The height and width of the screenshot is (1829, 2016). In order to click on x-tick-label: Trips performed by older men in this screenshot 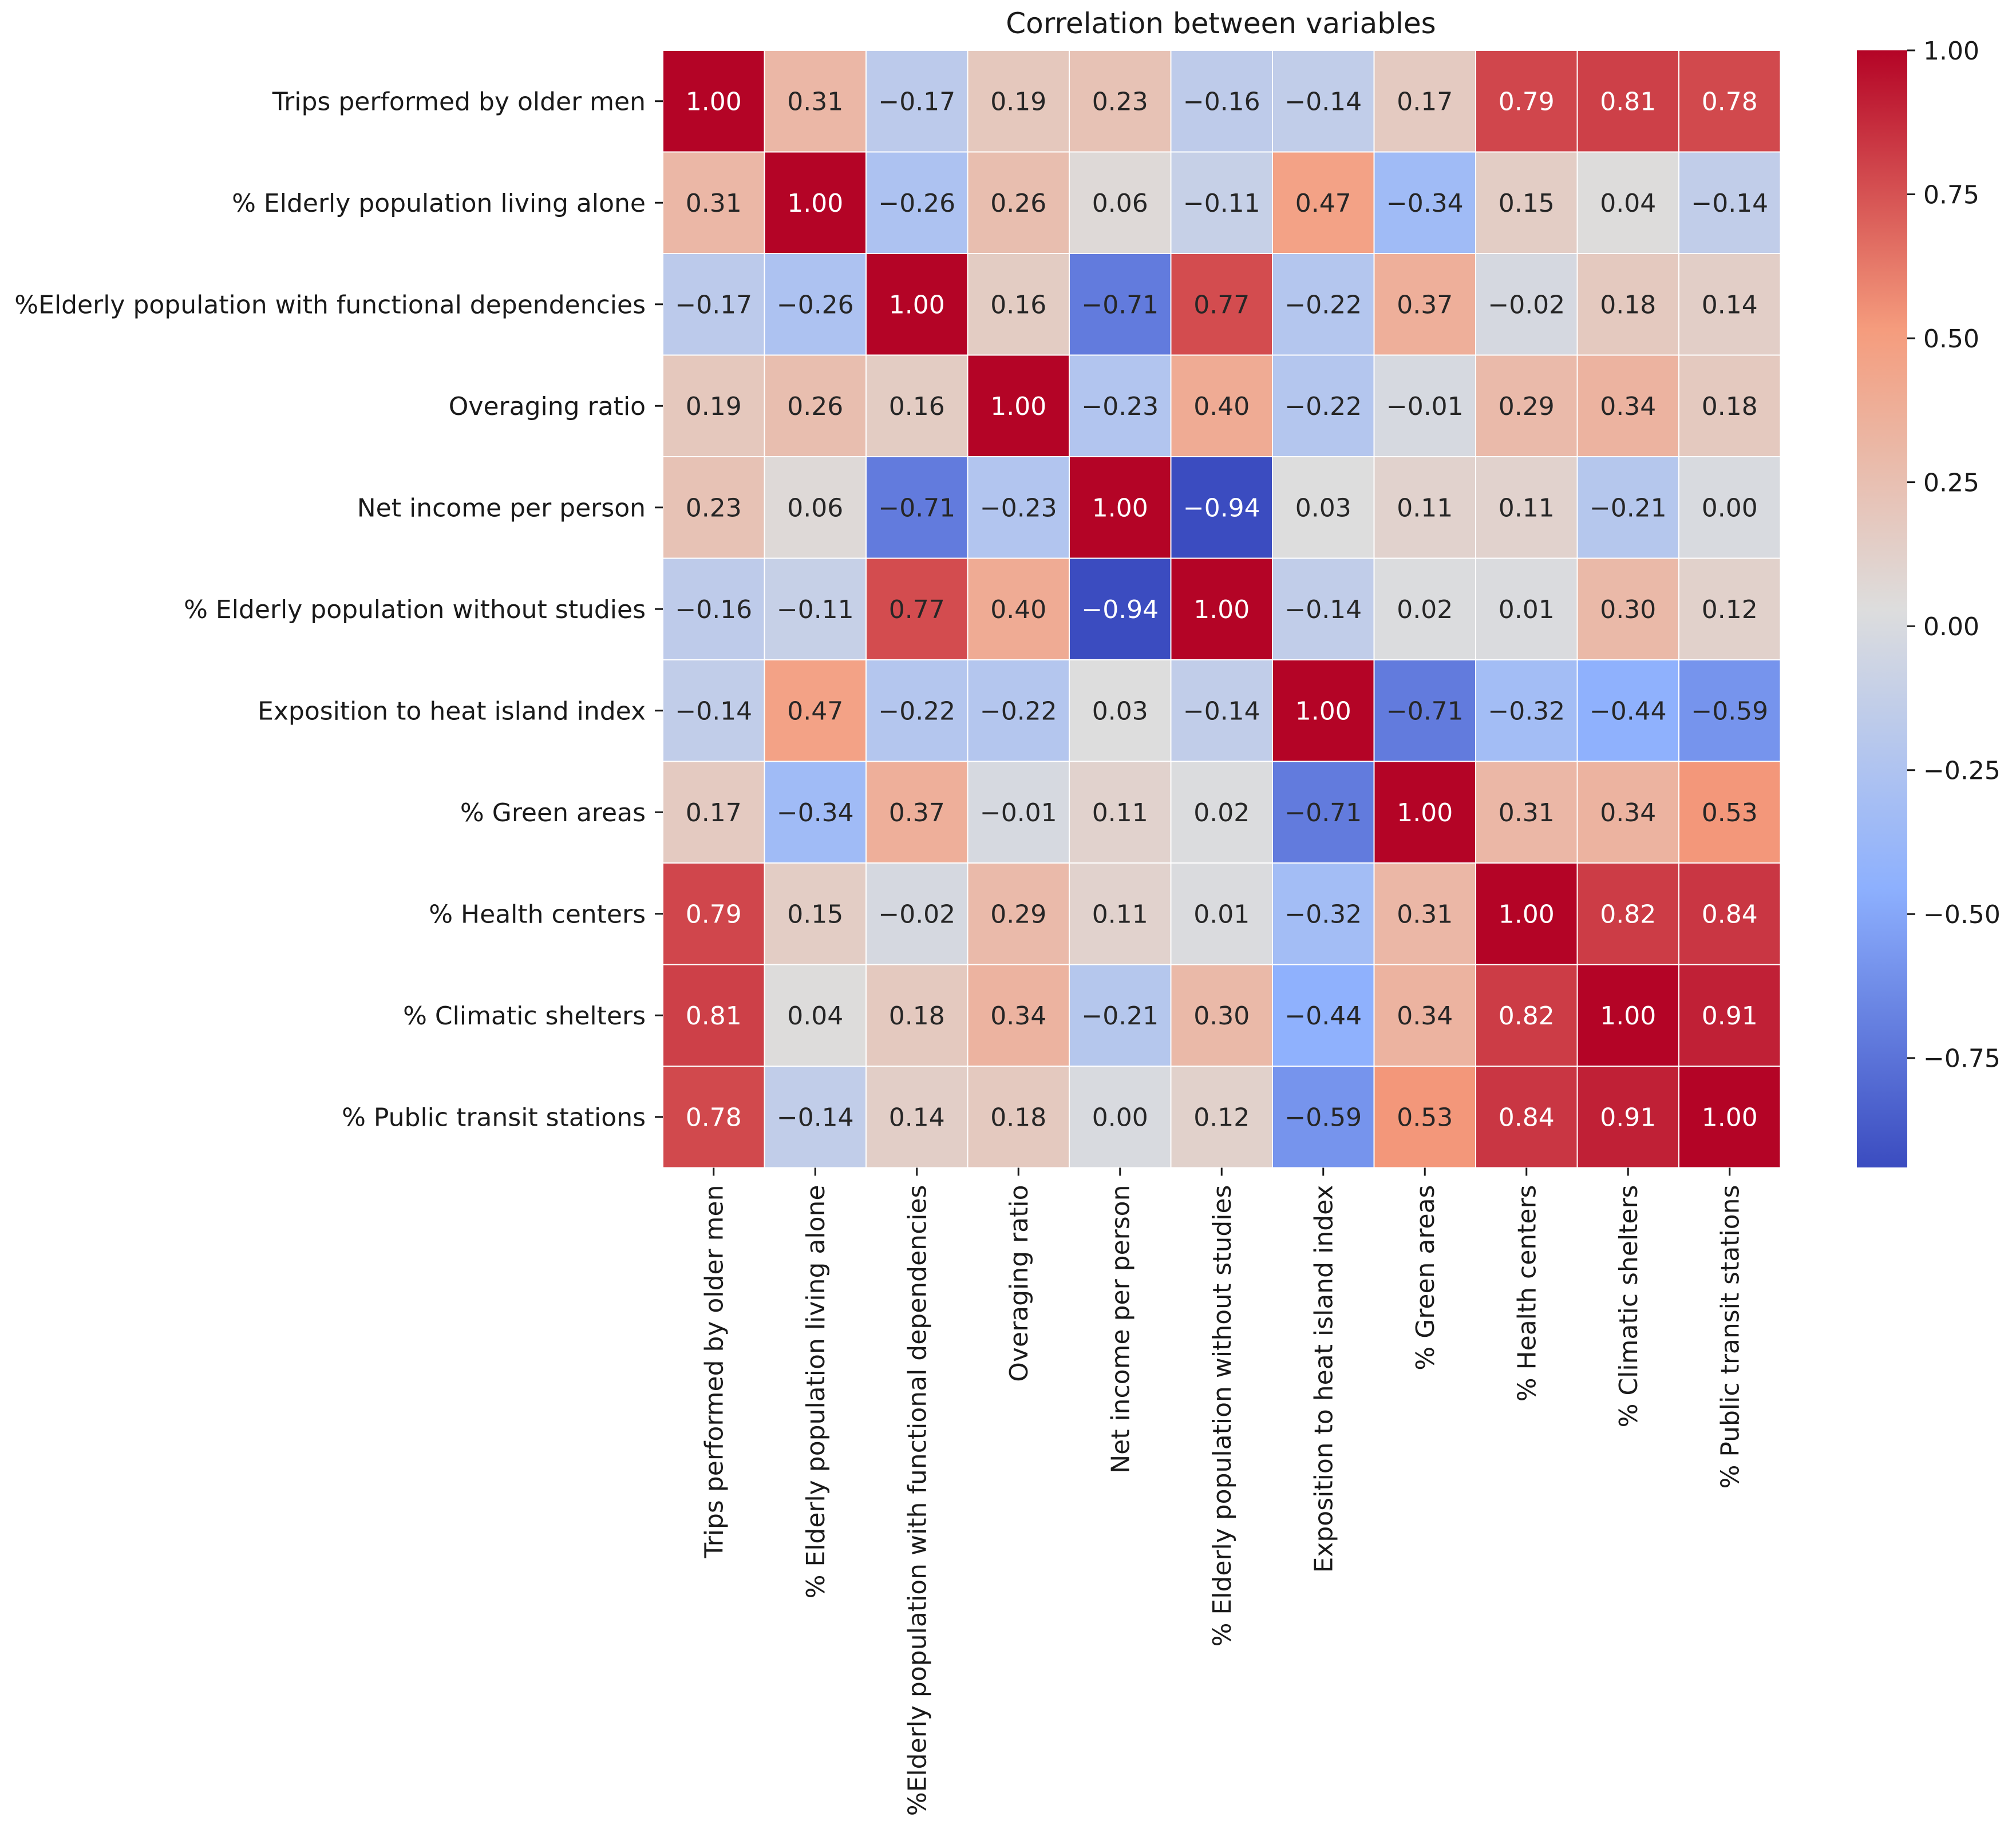, I will do `click(714, 1372)`.